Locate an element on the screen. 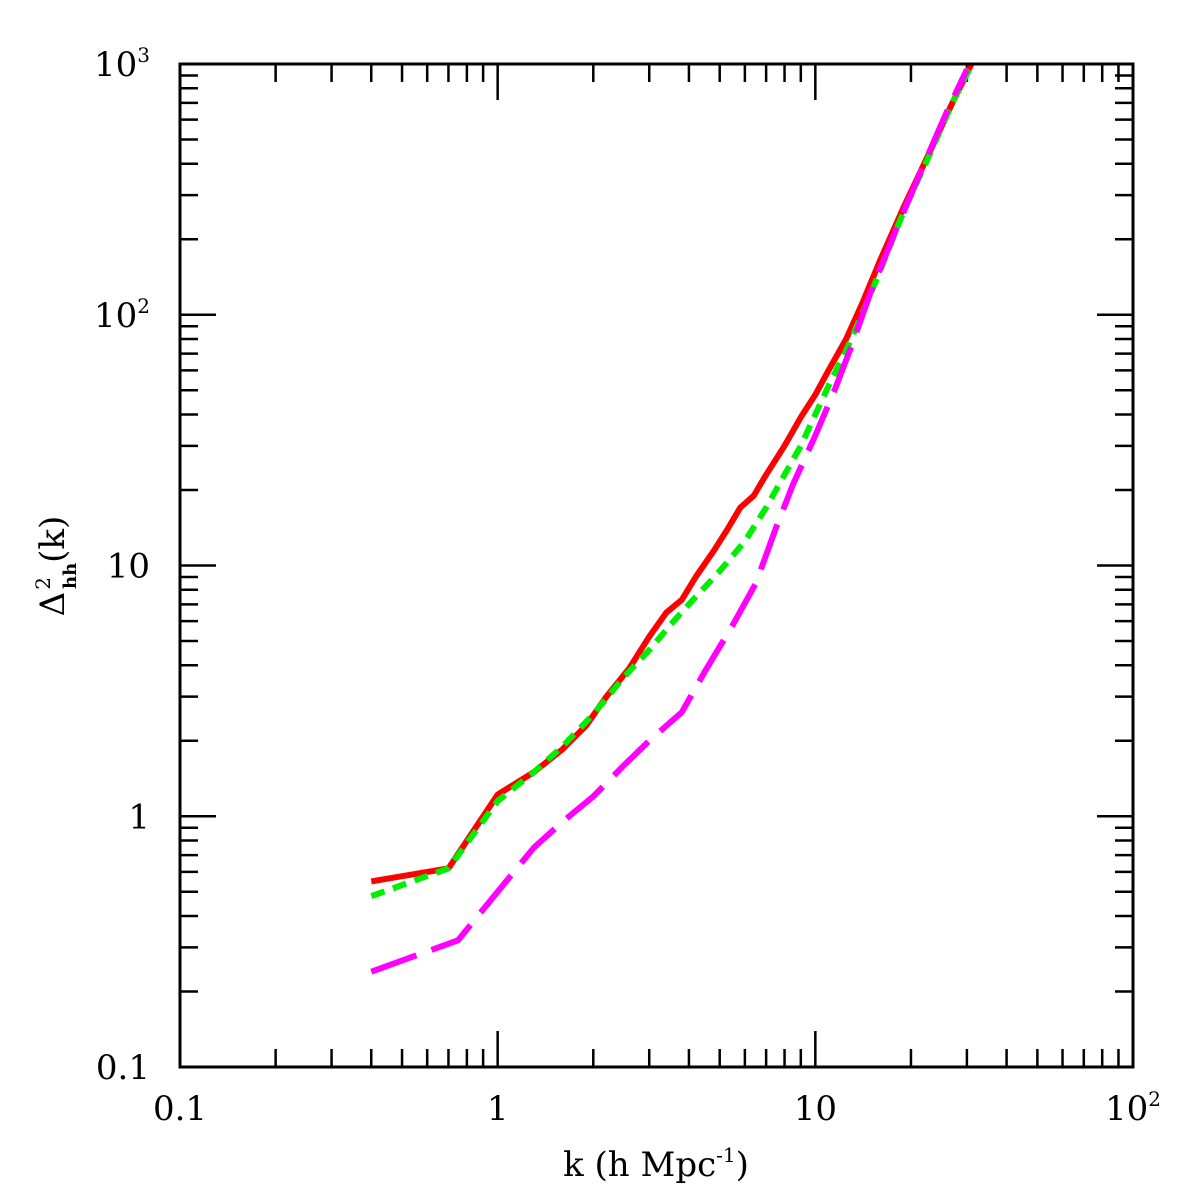 Image resolution: width=1196 pixels, height=1196 pixels. y-tick-sup: 3 is located at coordinates (143, 55).